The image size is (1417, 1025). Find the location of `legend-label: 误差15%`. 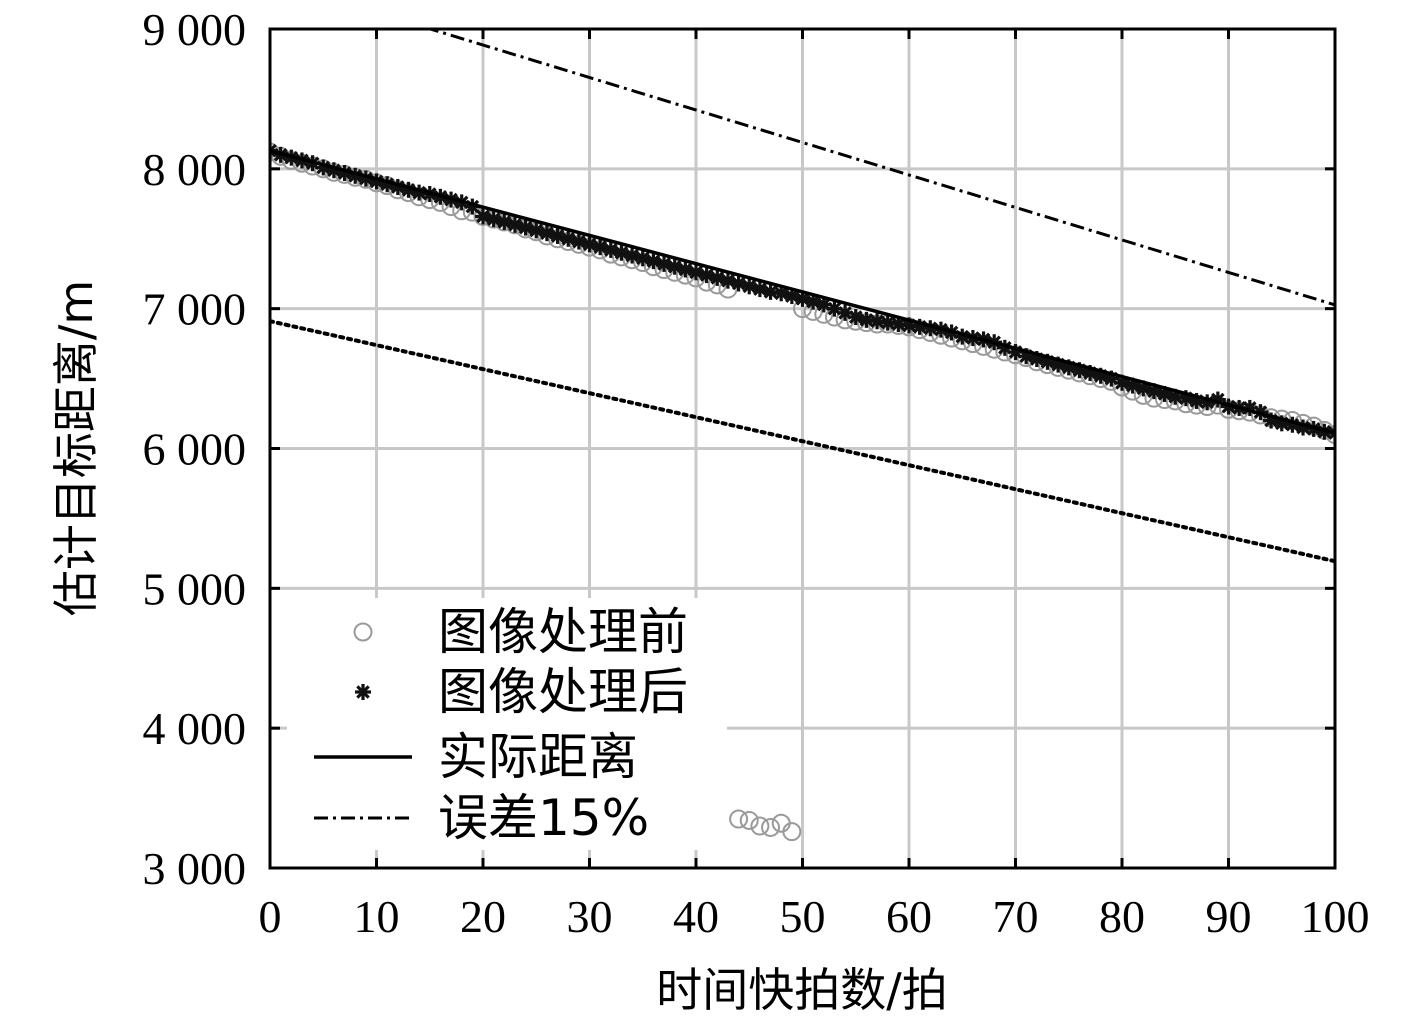

legend-label: 误差15% is located at coordinates (543, 818).